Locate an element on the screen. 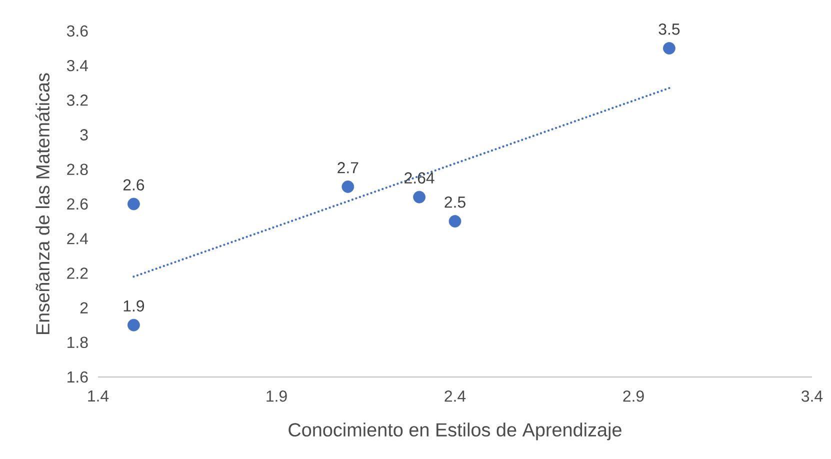  x-tick-label: 1.4 is located at coordinates (98, 396).